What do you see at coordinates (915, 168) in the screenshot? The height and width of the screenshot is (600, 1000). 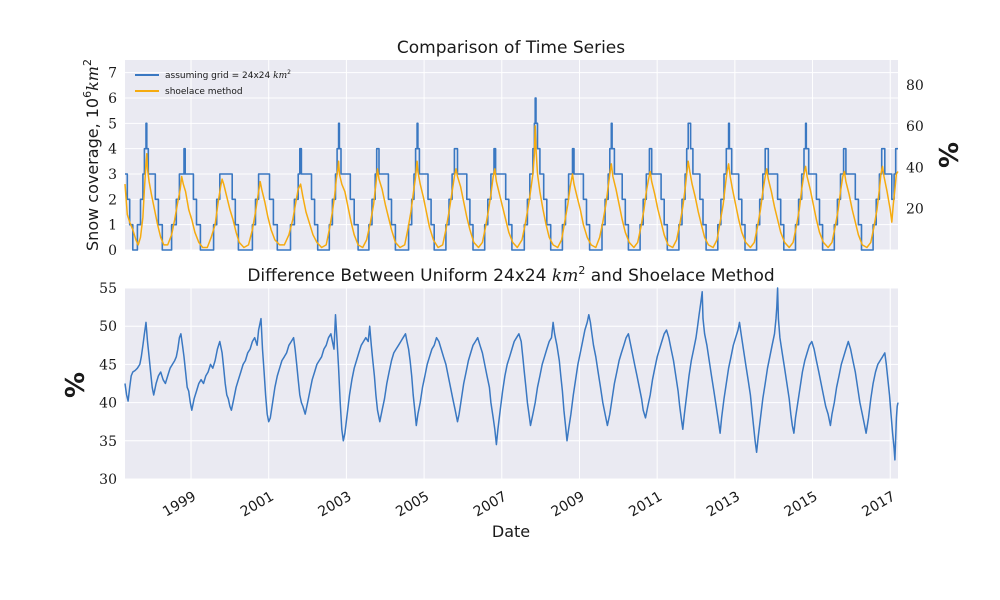 I see `top-y2-tick-label: 40` at bounding box center [915, 168].